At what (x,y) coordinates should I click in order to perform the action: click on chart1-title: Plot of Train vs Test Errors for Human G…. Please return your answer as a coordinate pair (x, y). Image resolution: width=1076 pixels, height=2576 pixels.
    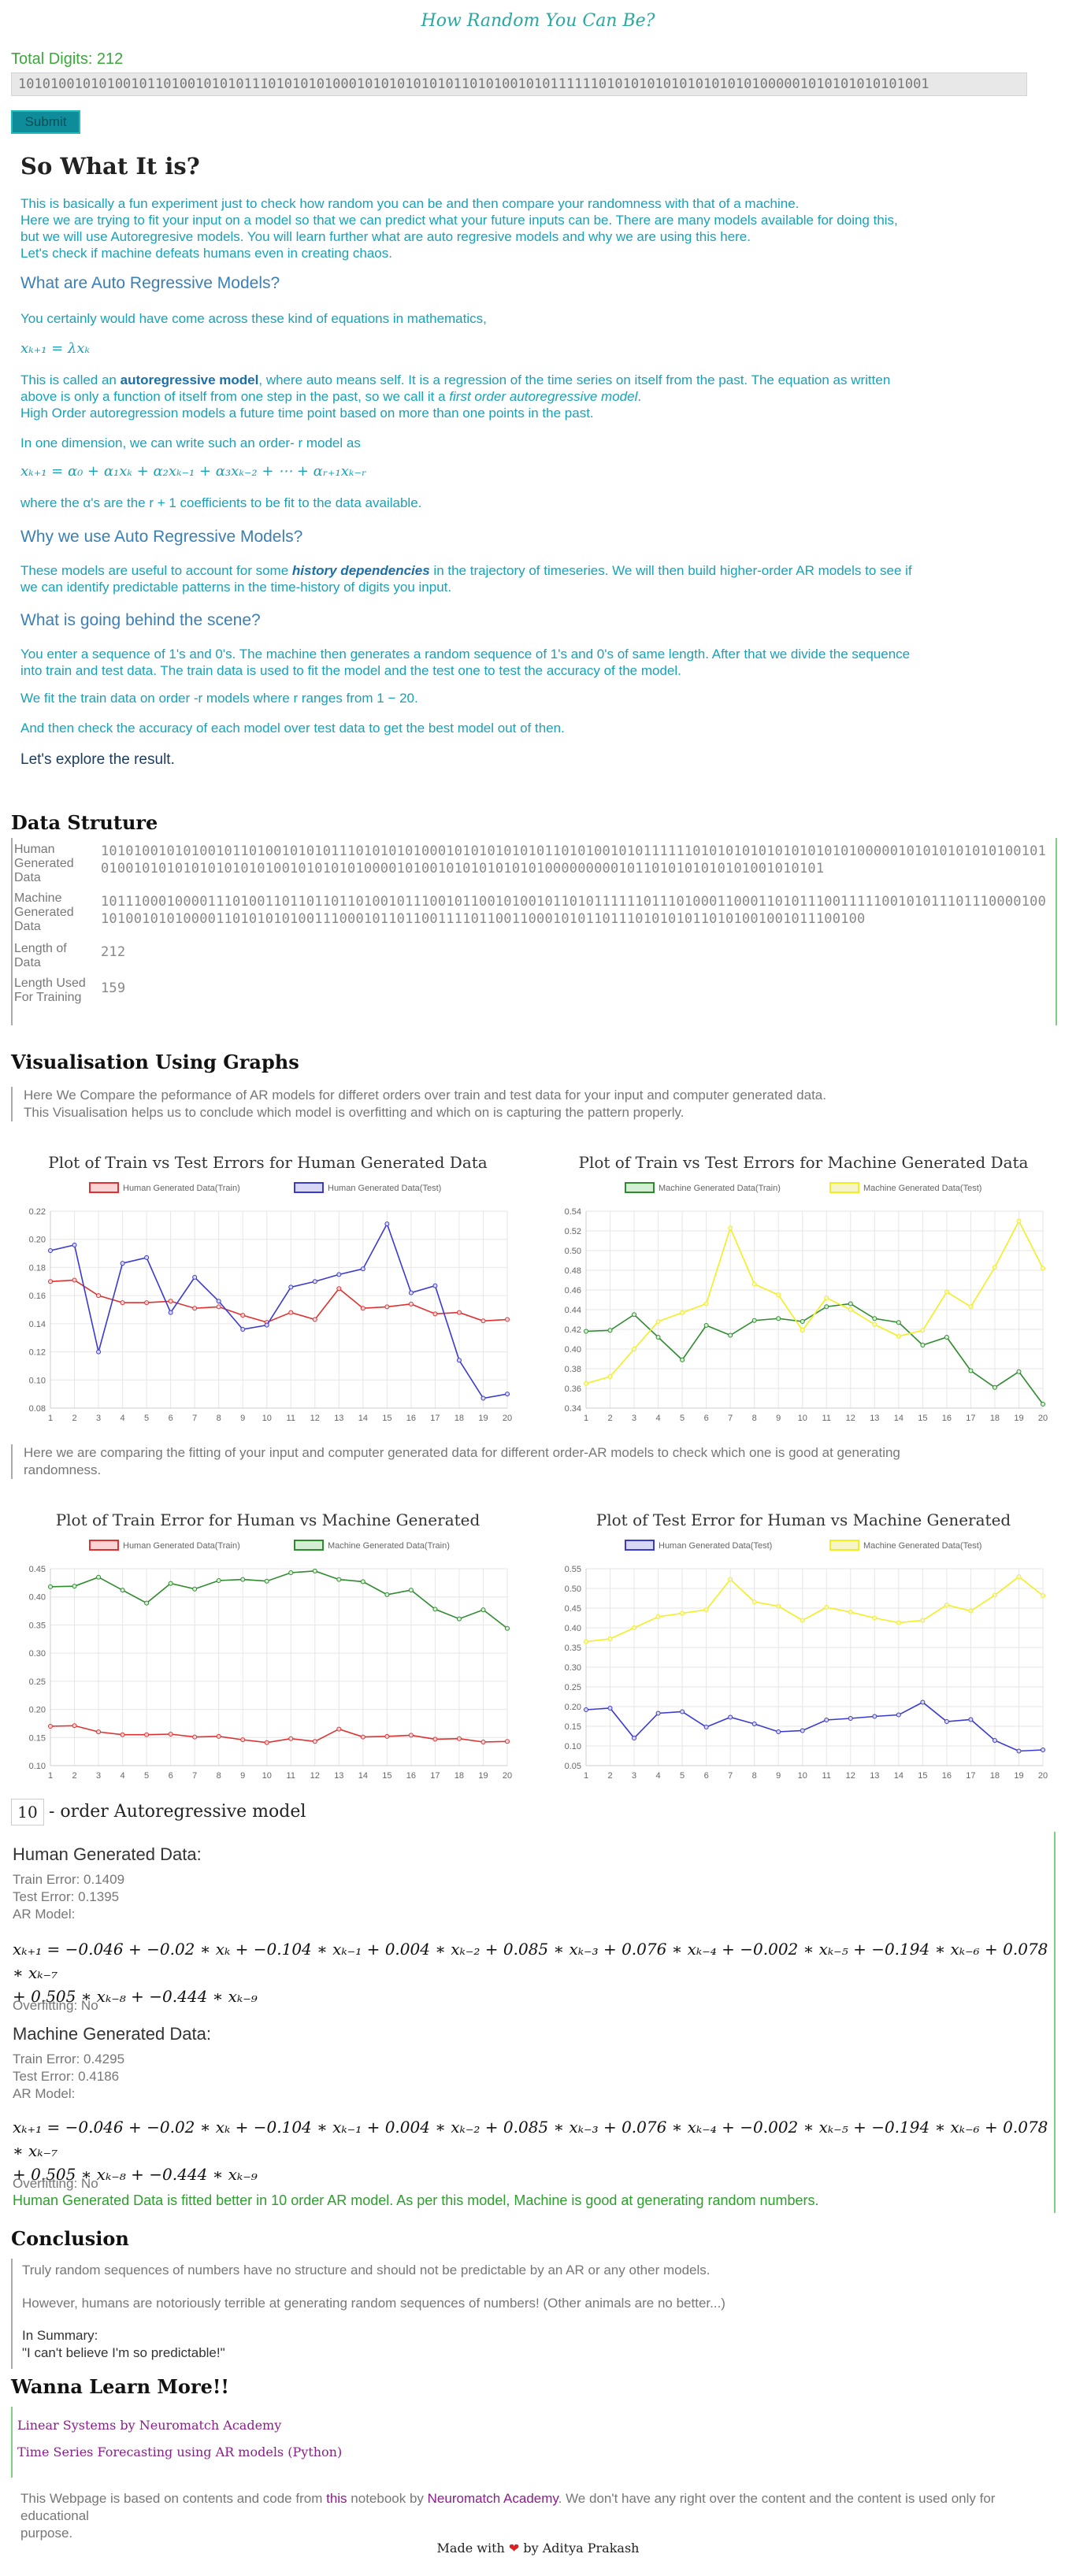
    Looking at the image, I should click on (268, 1162).